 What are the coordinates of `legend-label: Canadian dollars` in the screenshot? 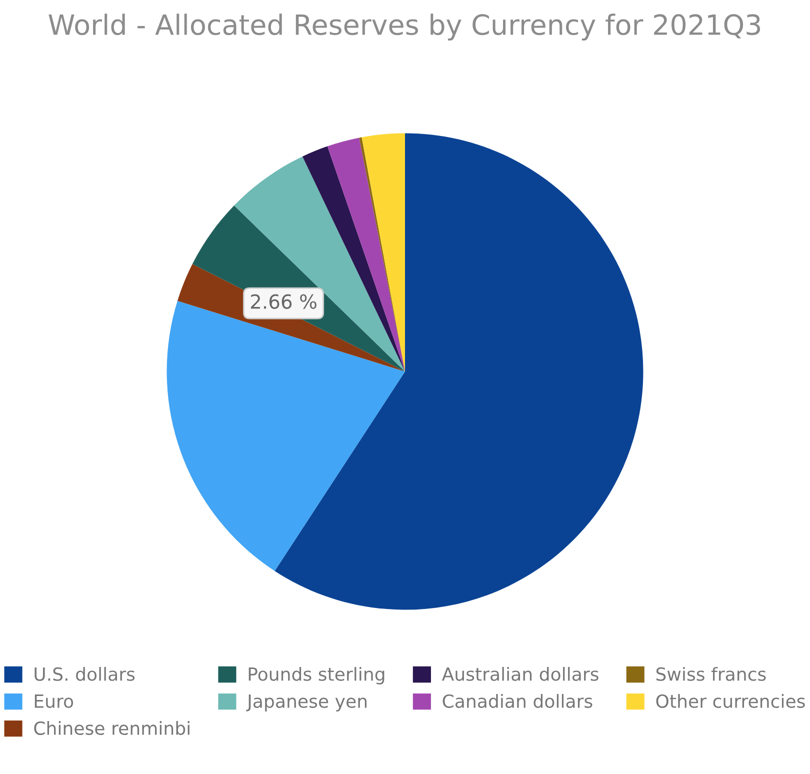 It's located at (517, 701).